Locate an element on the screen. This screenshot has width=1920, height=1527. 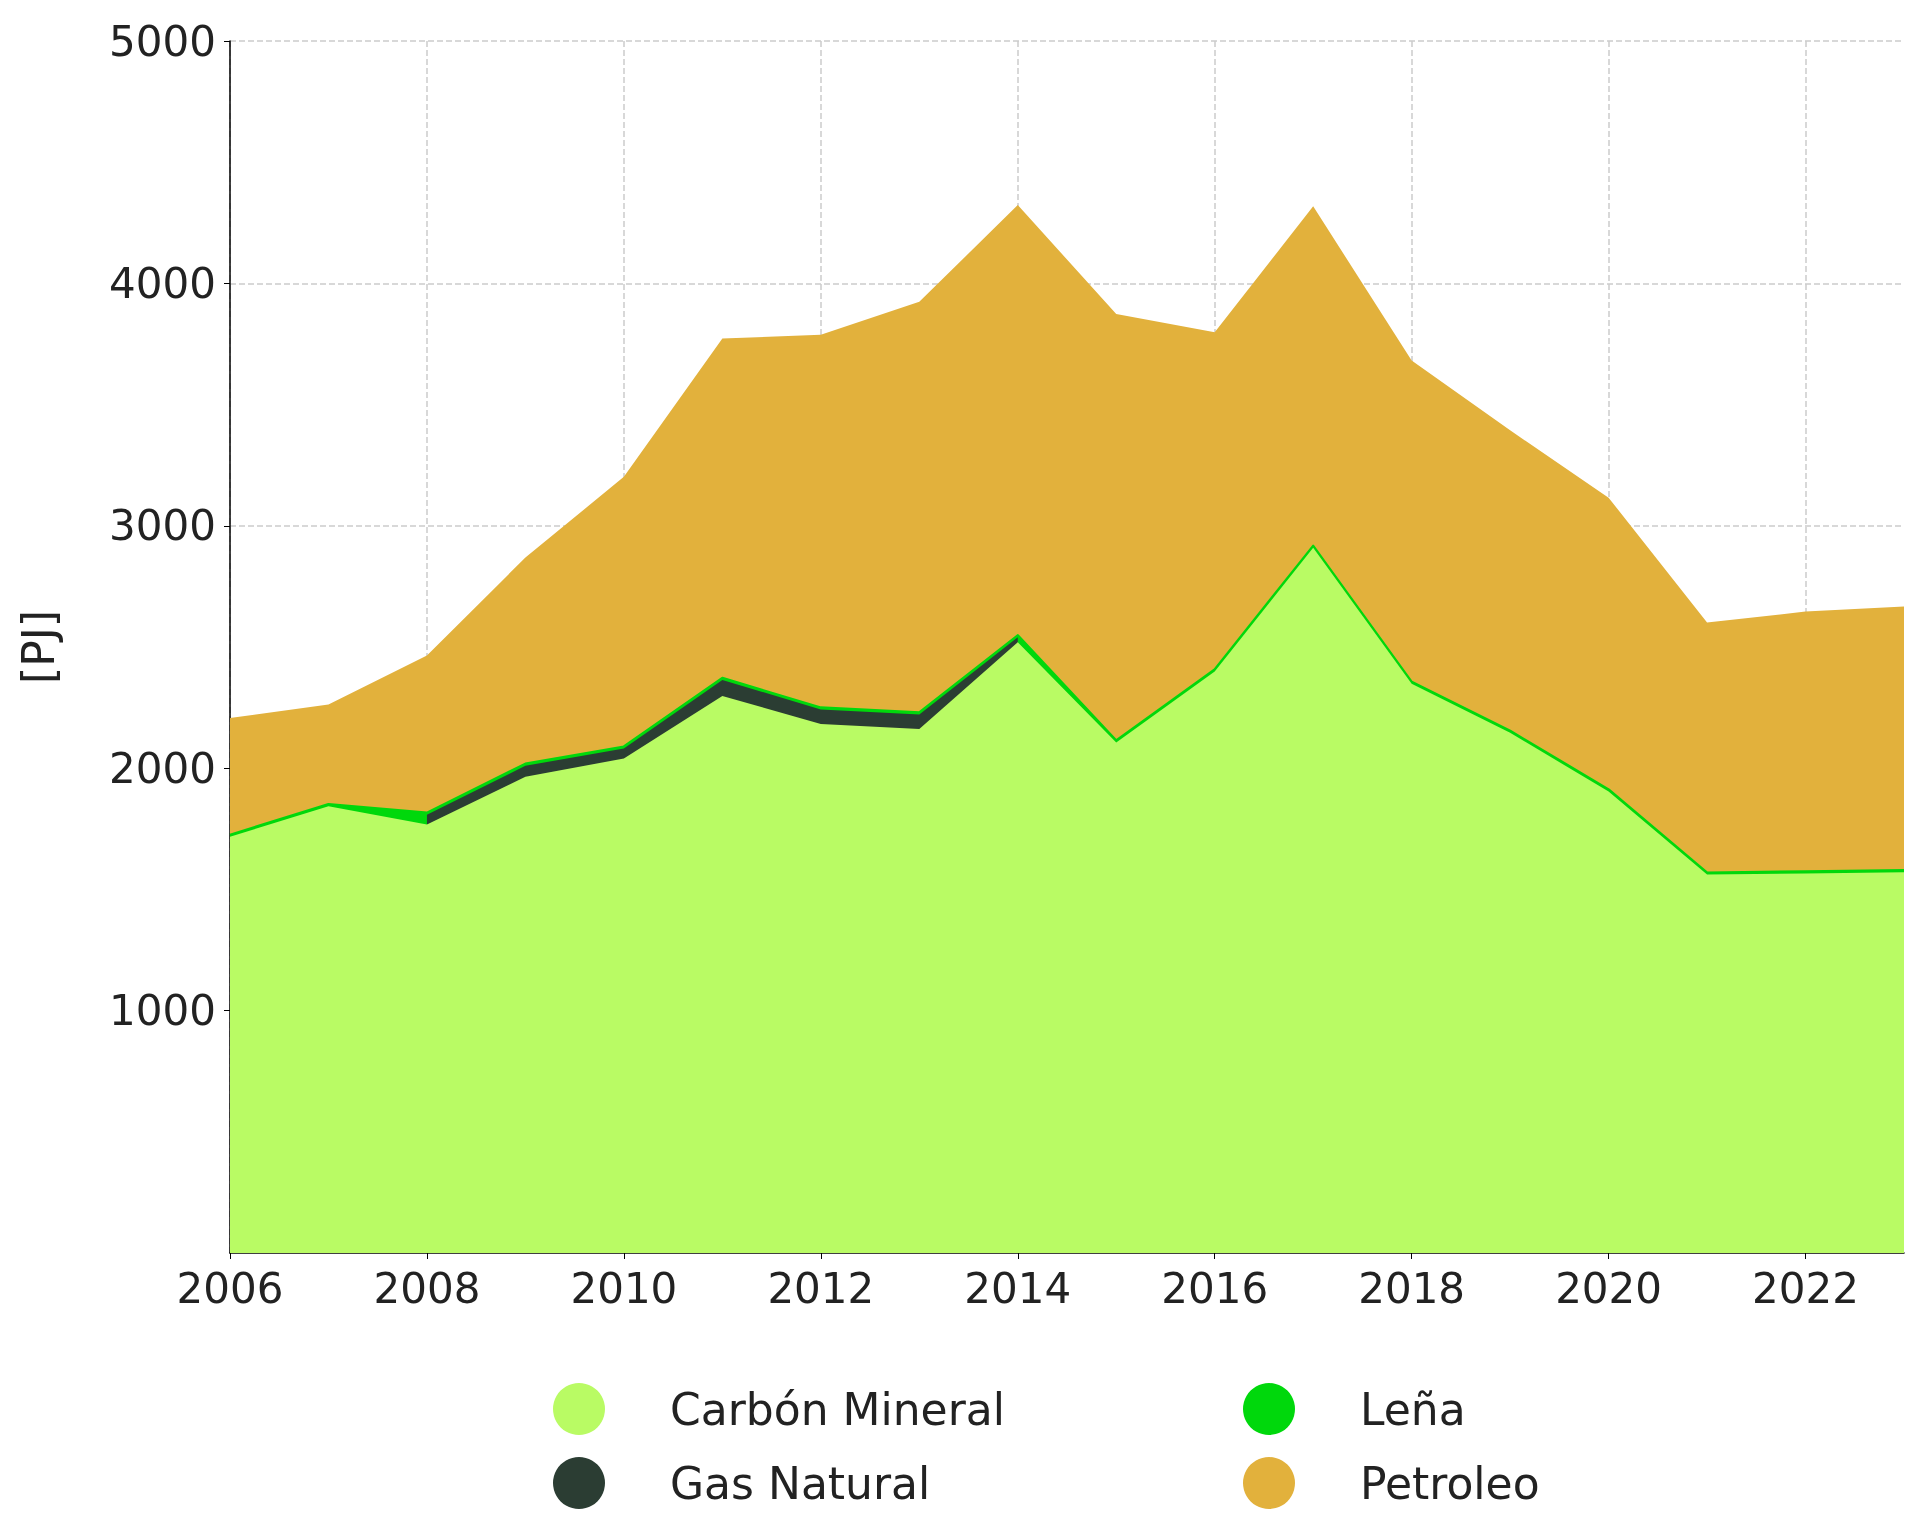
y-tick-label: 1000 is located at coordinates (162, 1011).